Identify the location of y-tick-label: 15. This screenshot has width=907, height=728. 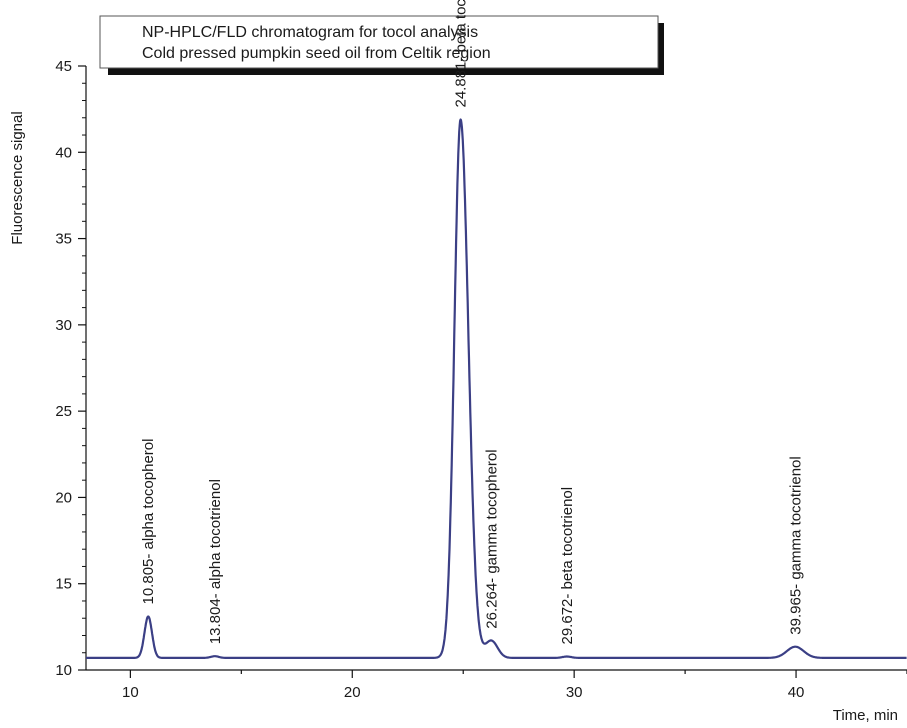
(63, 584).